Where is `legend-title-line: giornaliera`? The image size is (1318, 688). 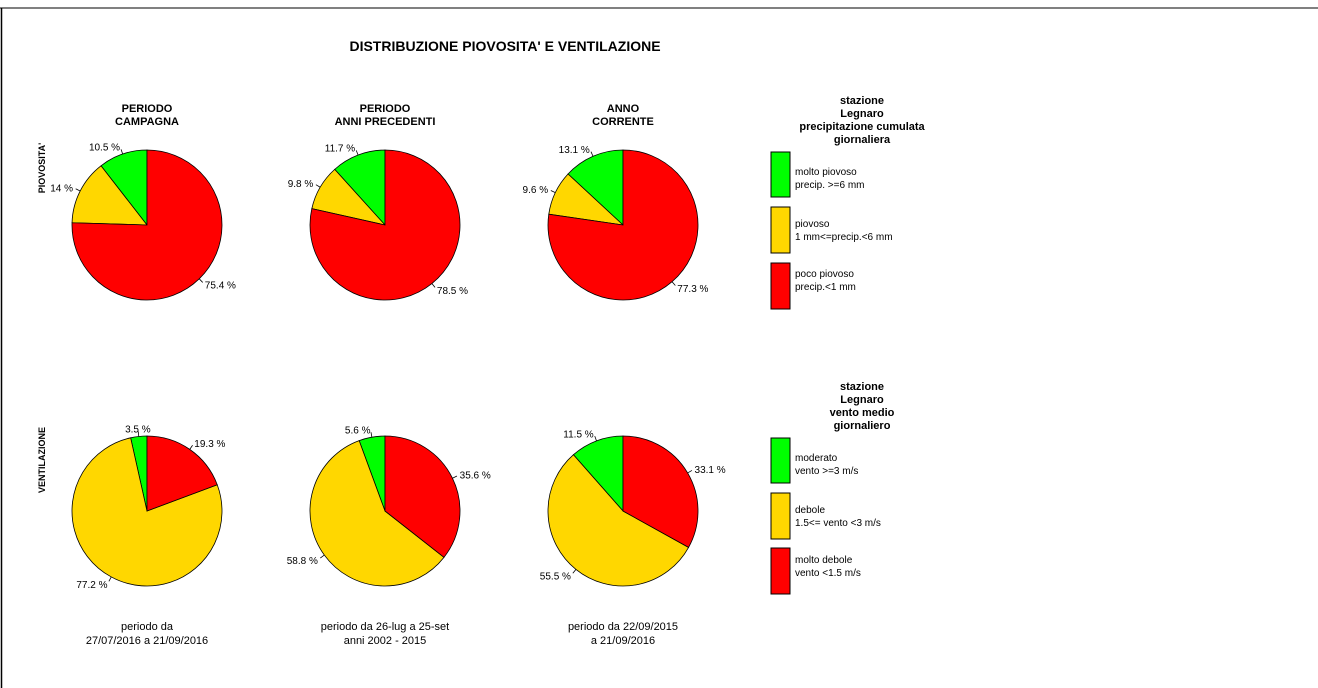 legend-title-line: giornaliera is located at coordinates (862, 140).